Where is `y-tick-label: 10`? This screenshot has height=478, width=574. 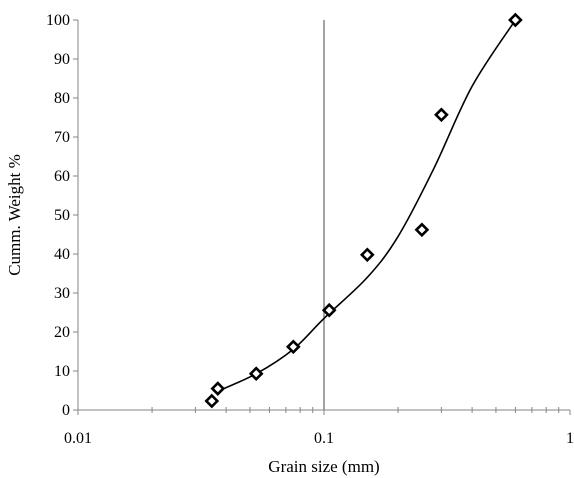 y-tick-label: 10 is located at coordinates (62, 371).